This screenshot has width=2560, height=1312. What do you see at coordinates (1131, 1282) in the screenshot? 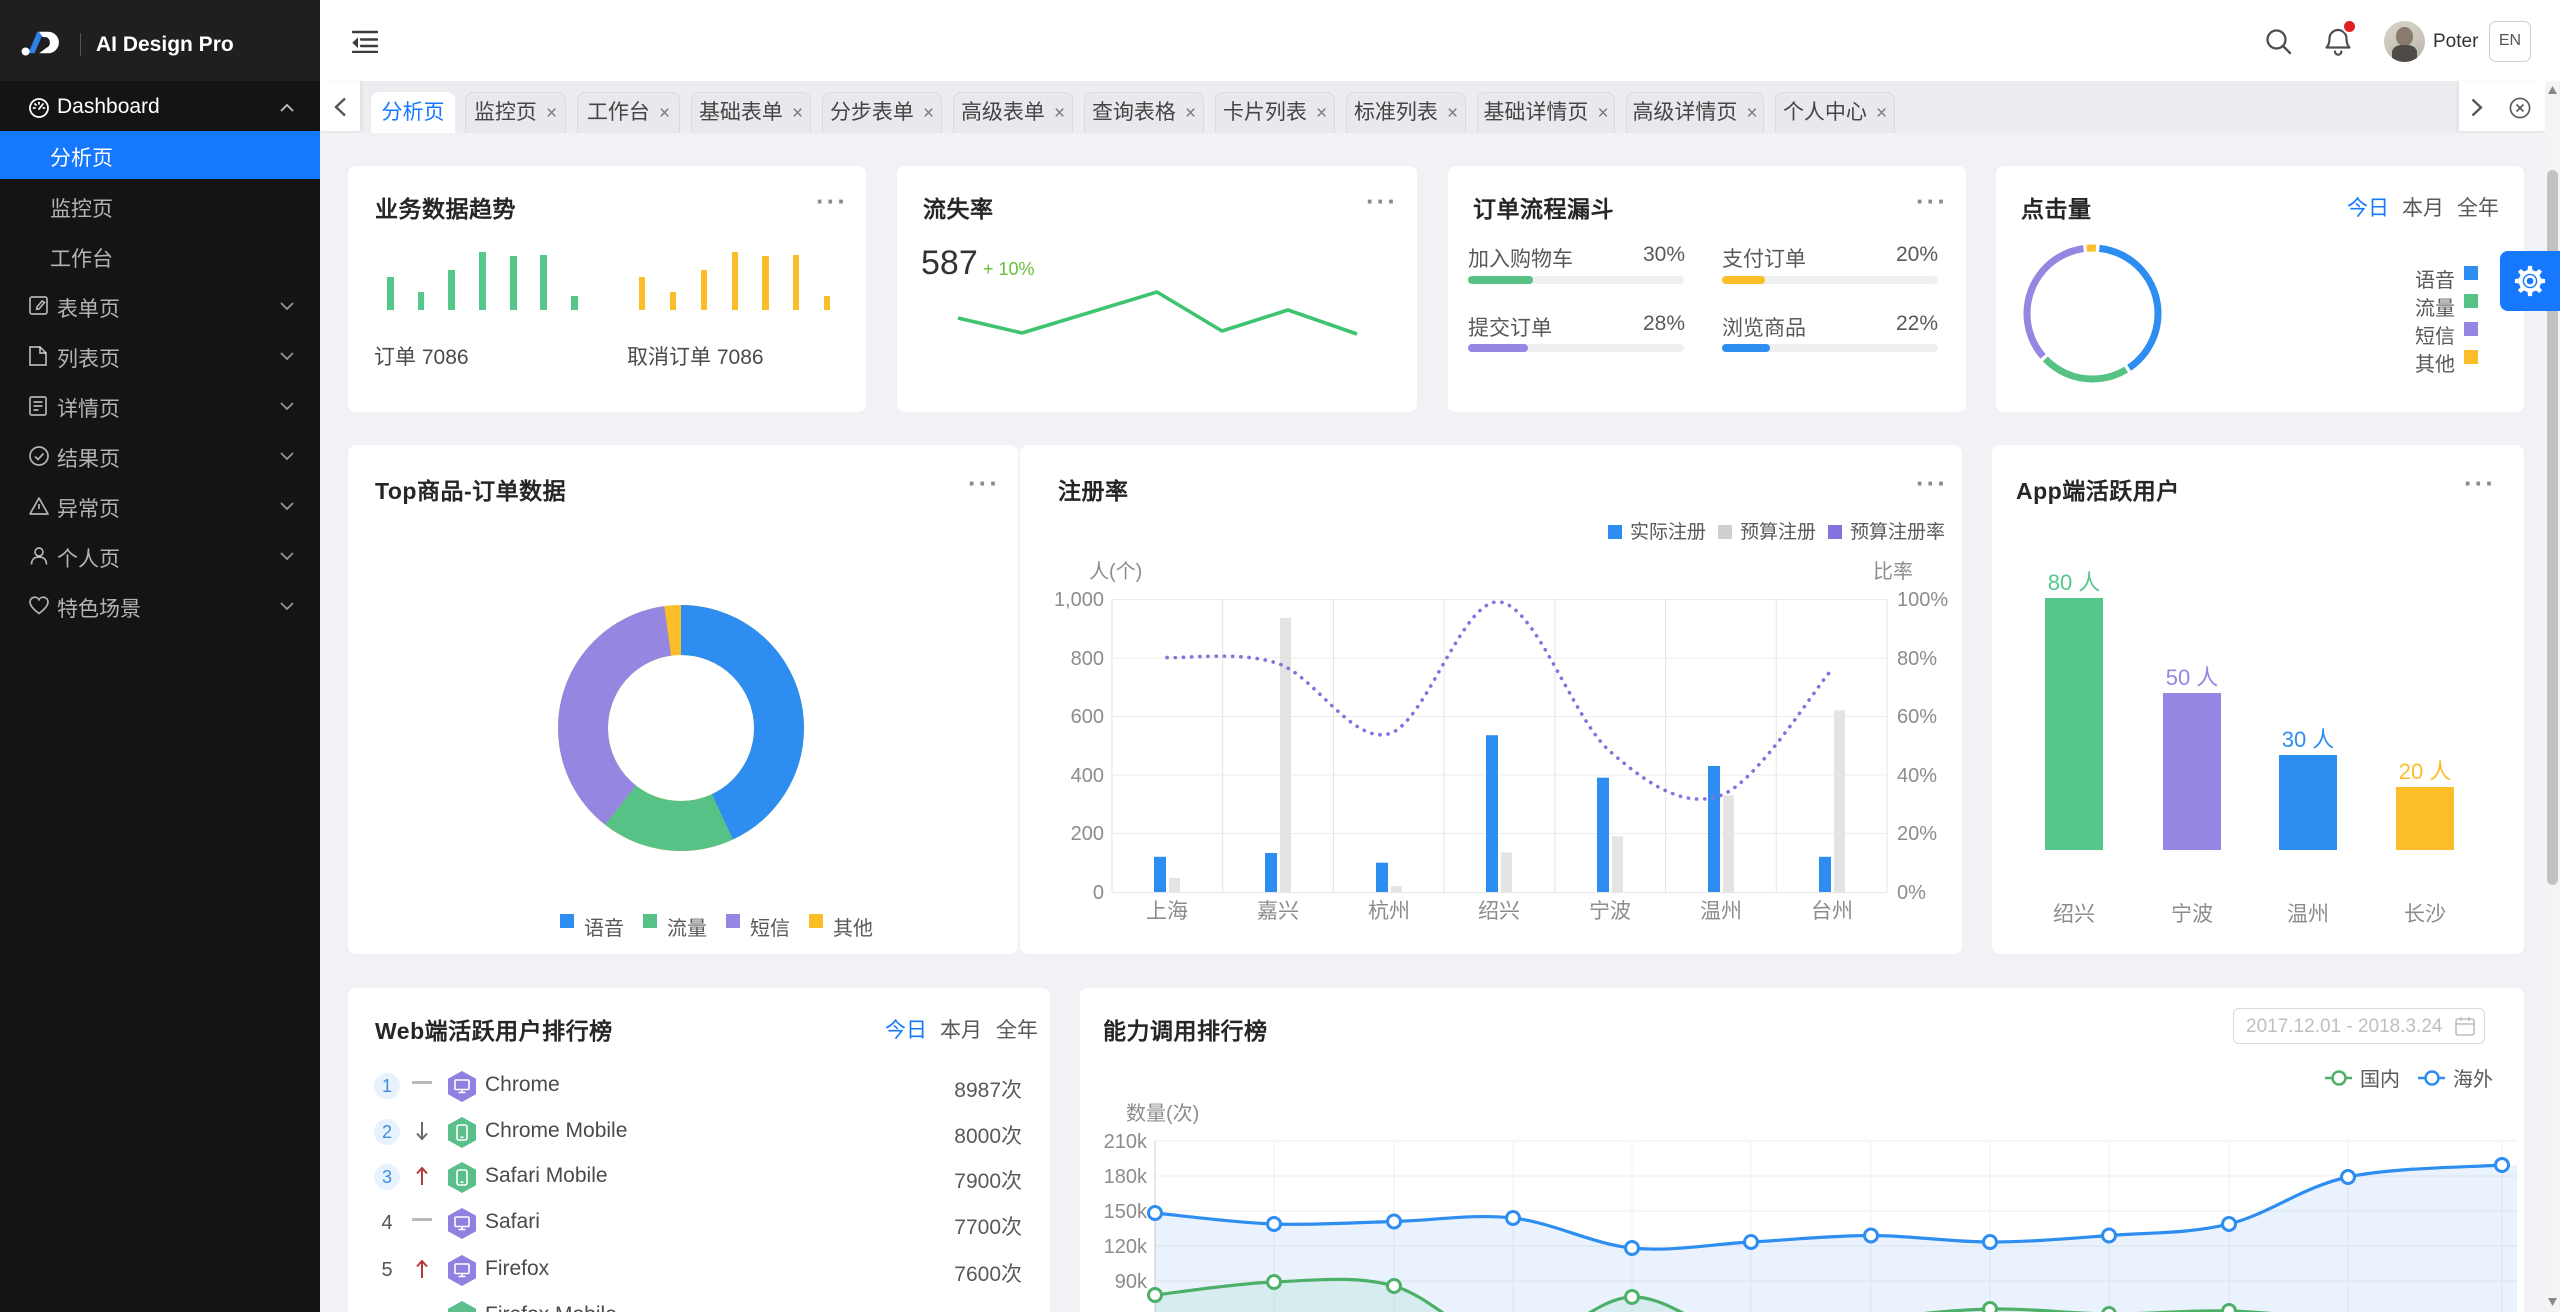
I see `svg-text: 90k` at bounding box center [1131, 1282].